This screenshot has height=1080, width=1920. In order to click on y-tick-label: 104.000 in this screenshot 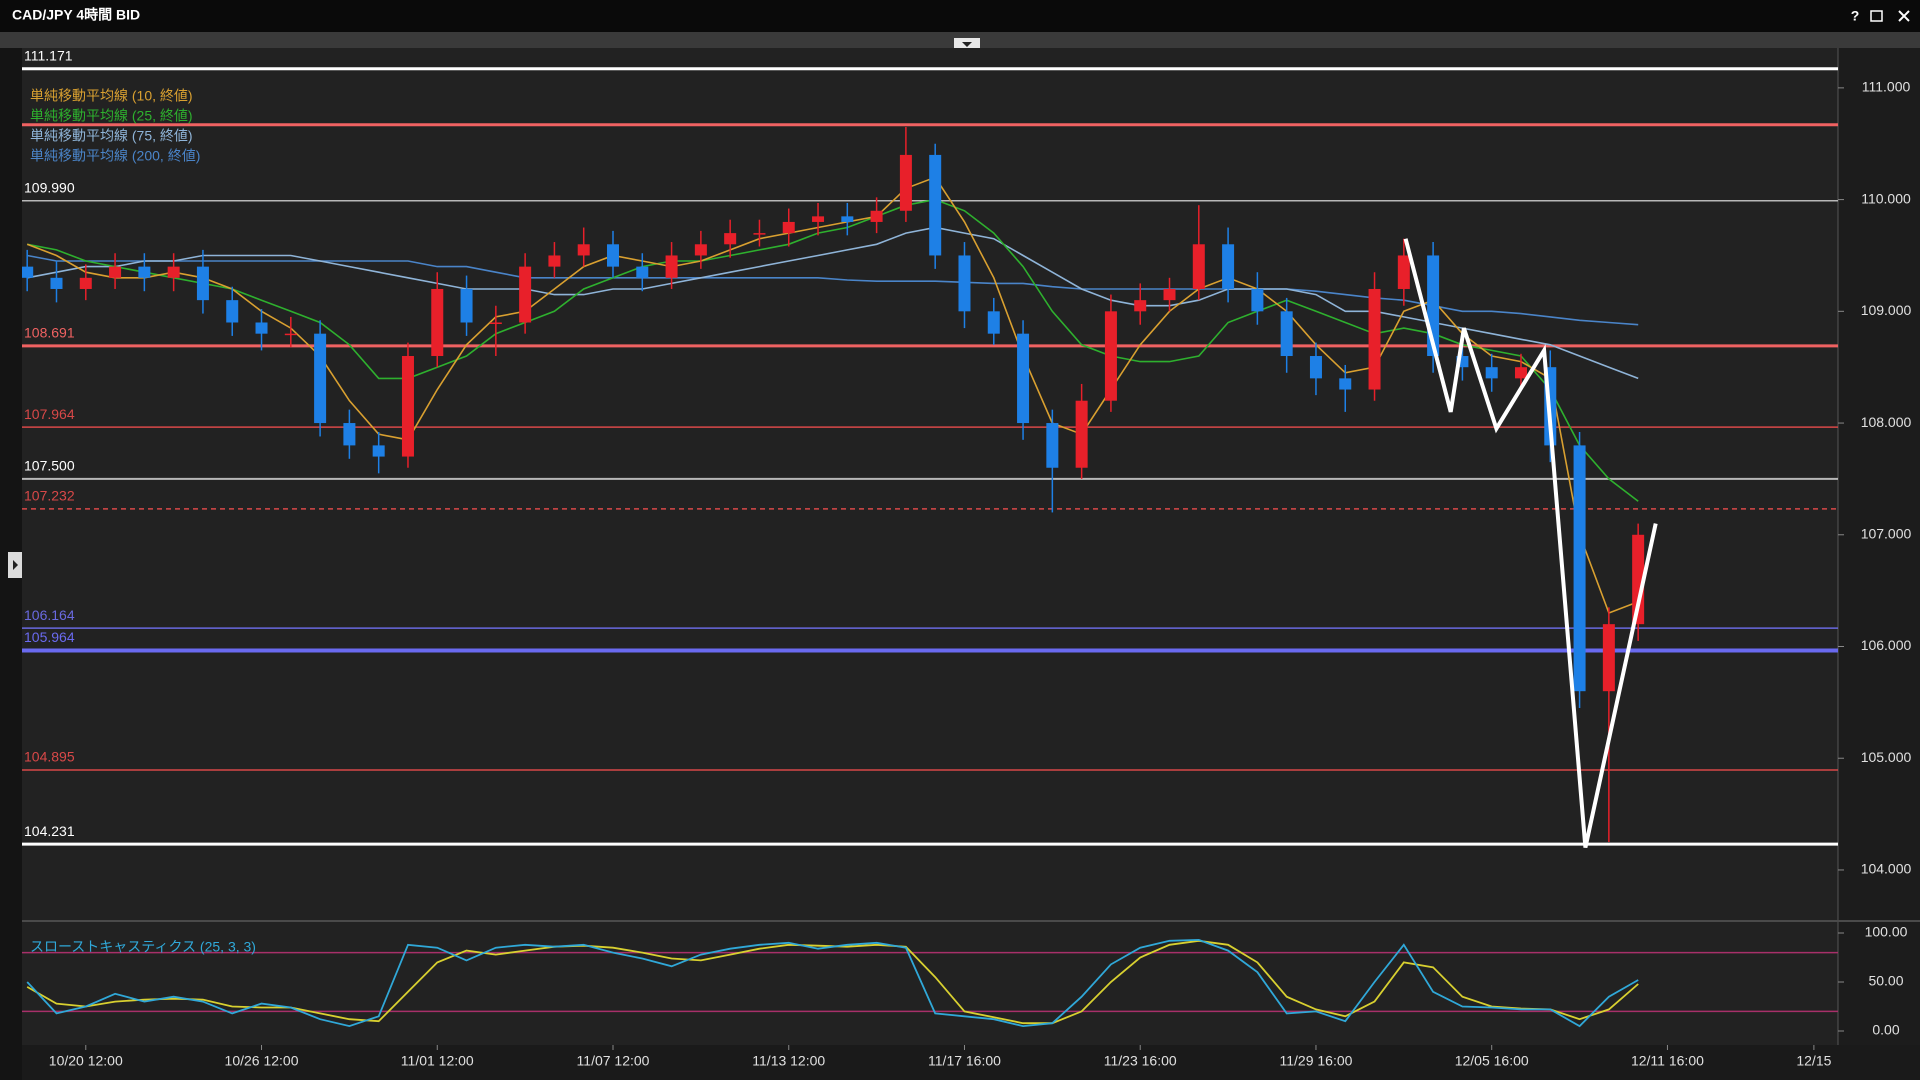, I will do `click(1886, 869)`.